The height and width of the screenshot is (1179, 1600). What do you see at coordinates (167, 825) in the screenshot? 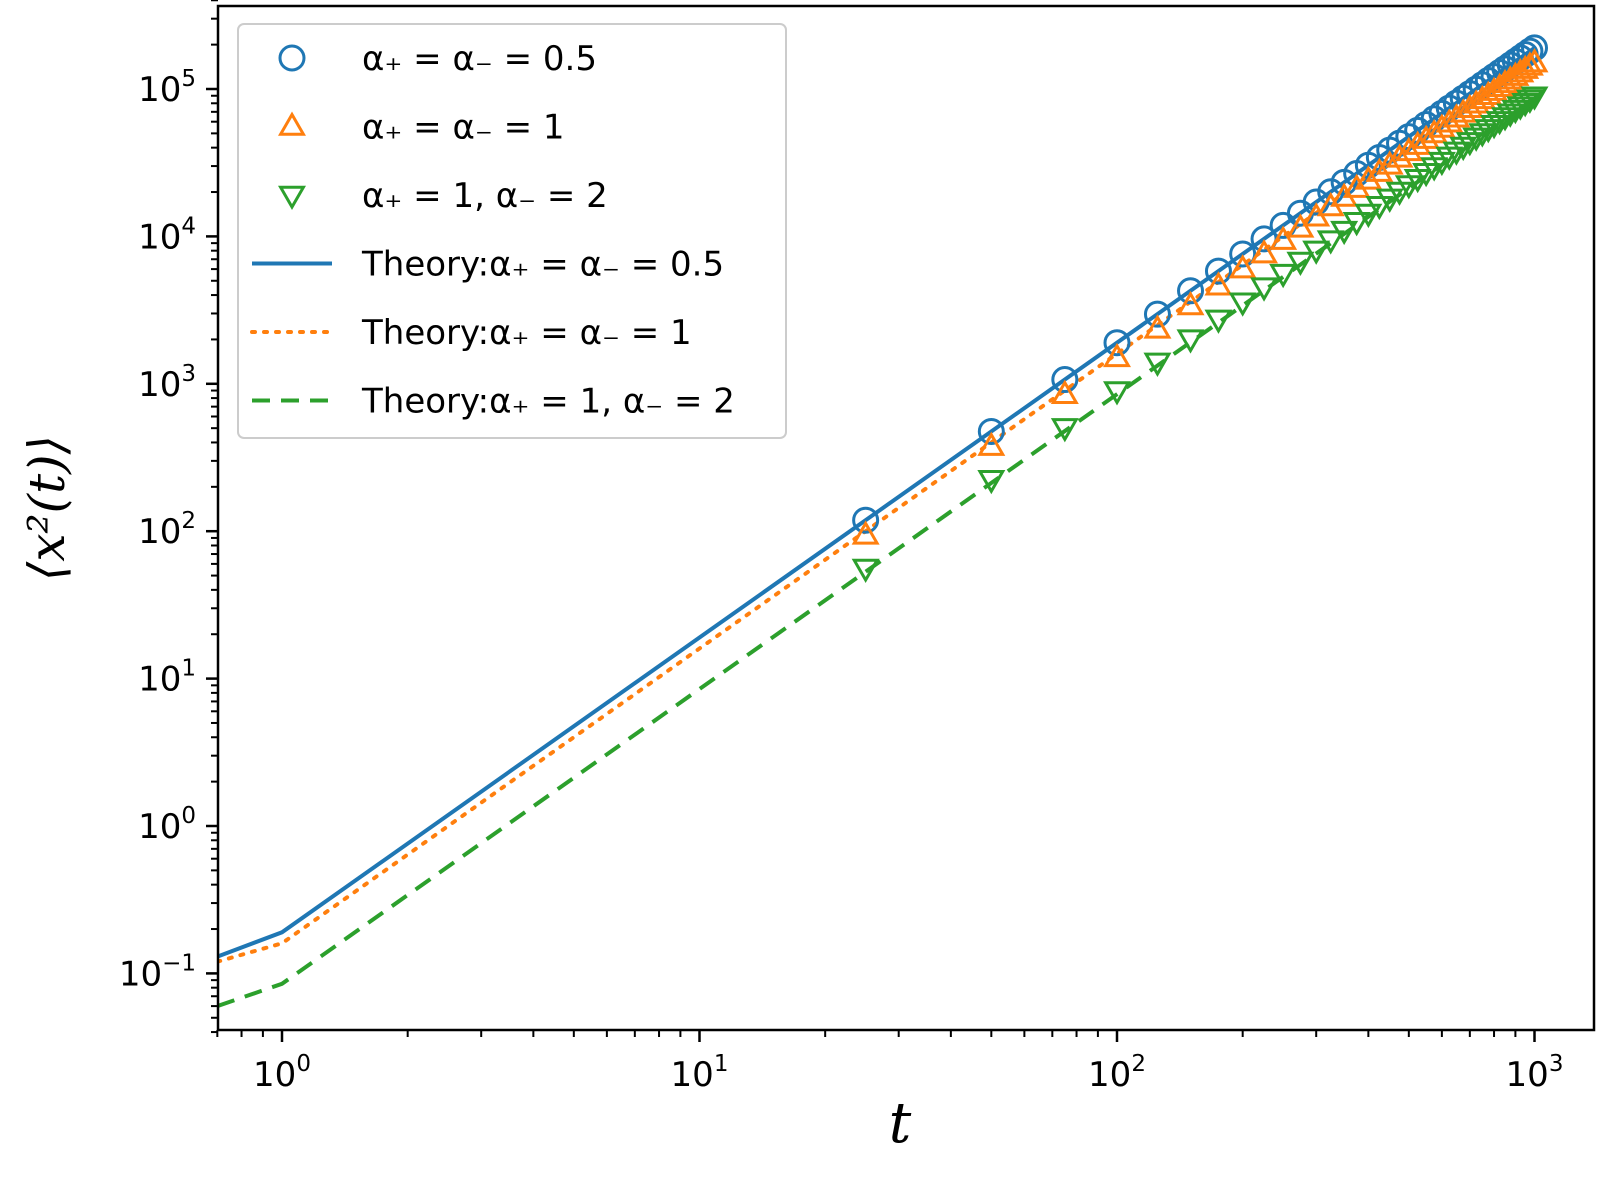
I see `y-tick-label: 10⁰` at bounding box center [167, 825].